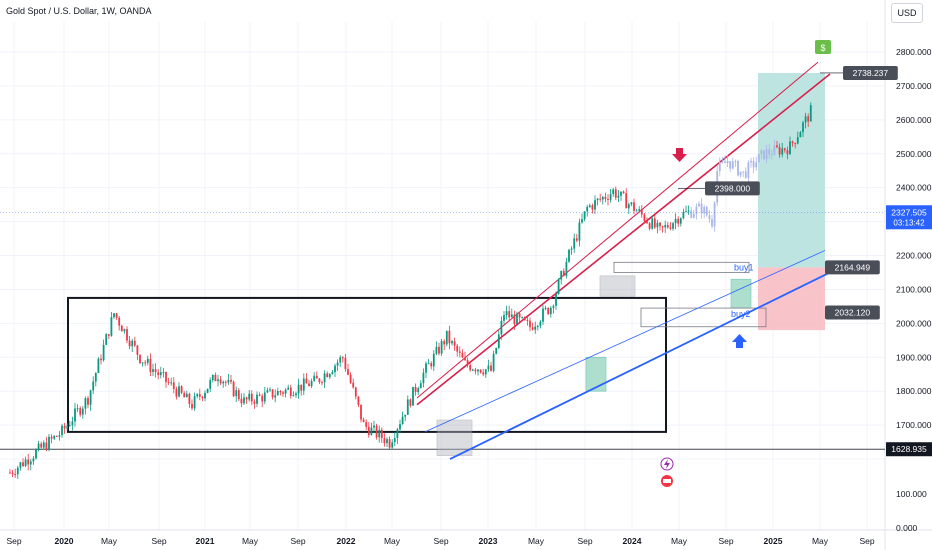 This screenshot has width=932, height=550. Describe the element at coordinates (79, 11) in the screenshot. I see `chart-title: Gold Spot / U.S. Dollar, 1W, OANDA` at that location.